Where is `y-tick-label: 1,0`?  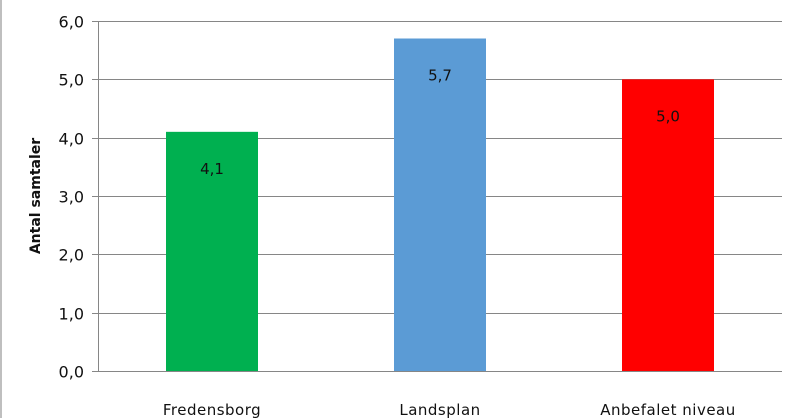 y-tick-label: 1,0 is located at coordinates (71, 314).